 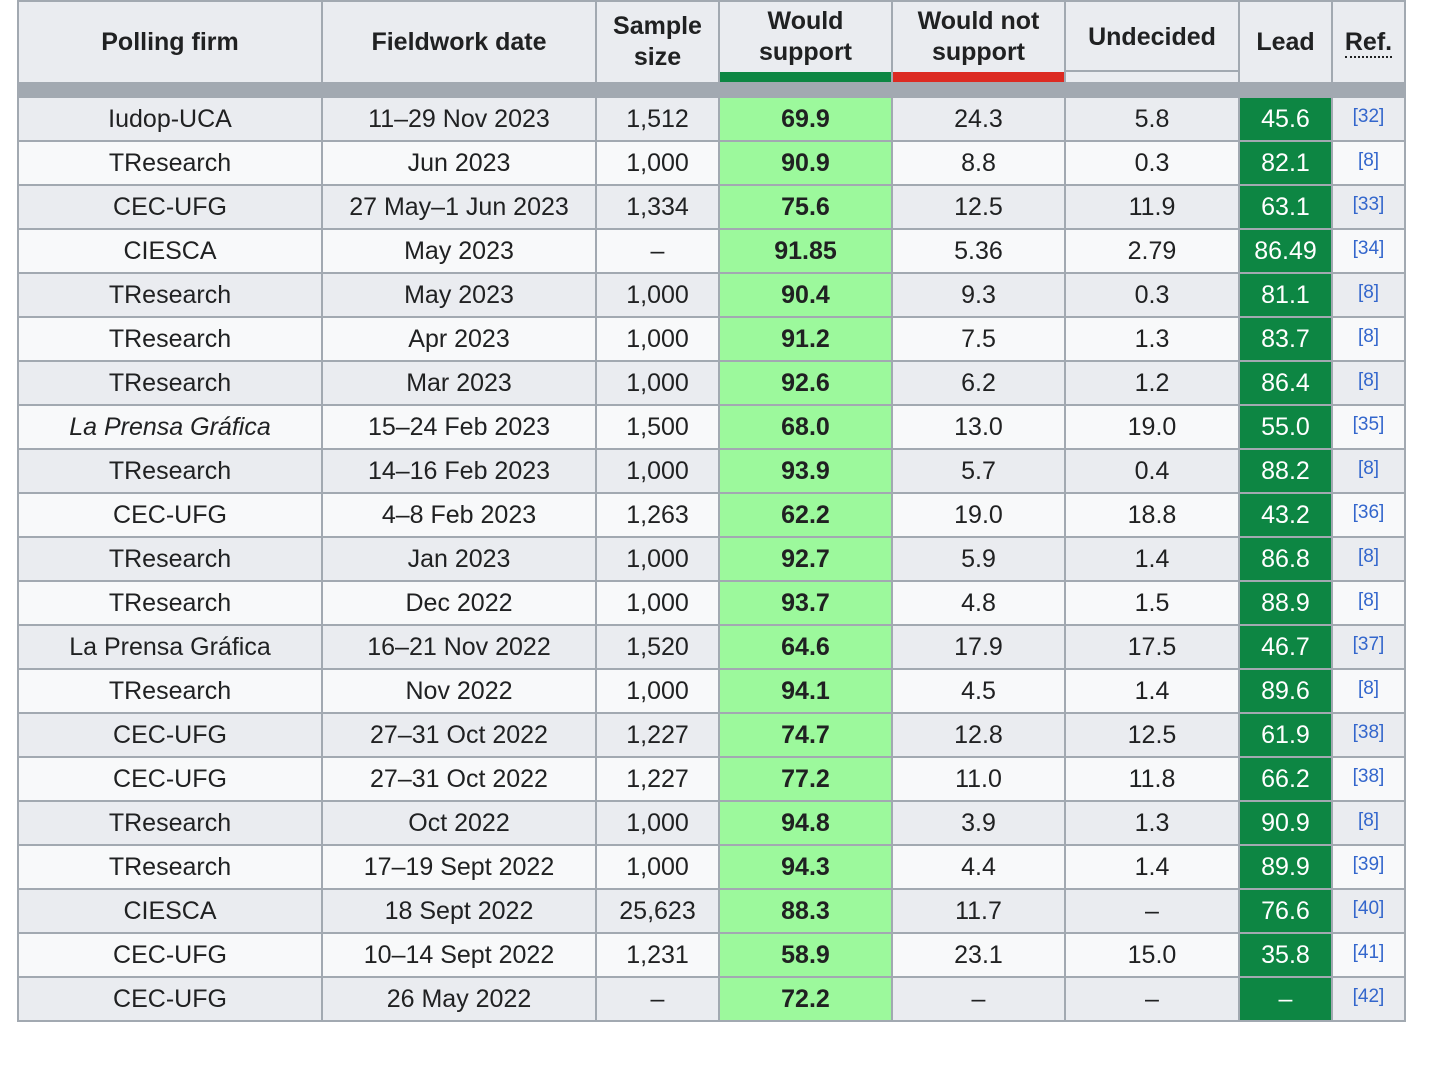 I want to click on cell-lead: 81.1, so click(x=1285, y=295).